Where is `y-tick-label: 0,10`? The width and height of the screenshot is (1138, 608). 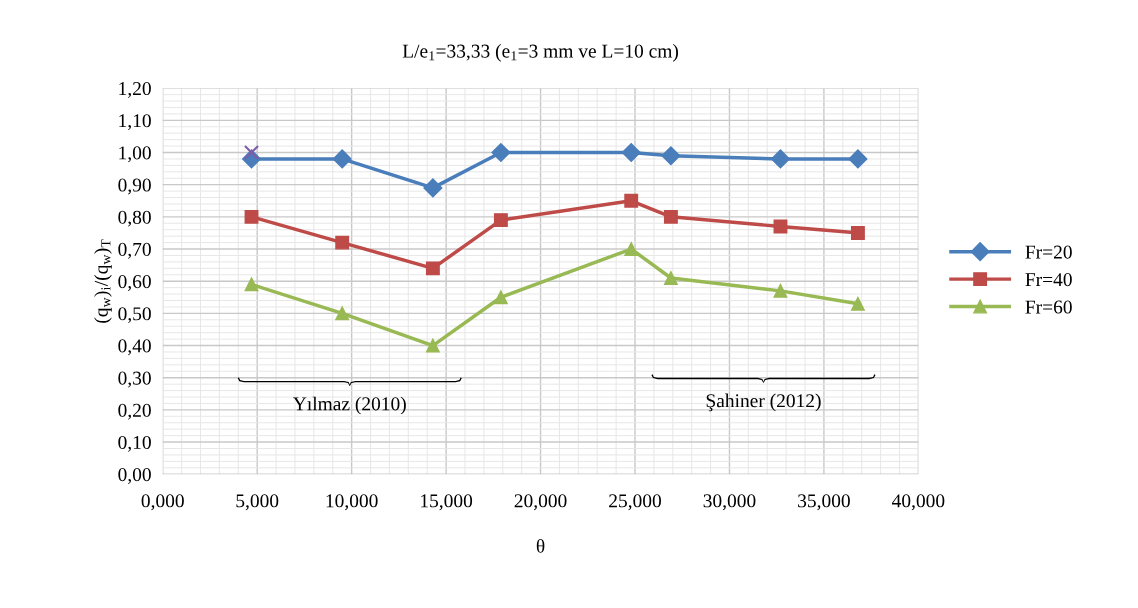
y-tick-label: 0,10 is located at coordinates (134, 443).